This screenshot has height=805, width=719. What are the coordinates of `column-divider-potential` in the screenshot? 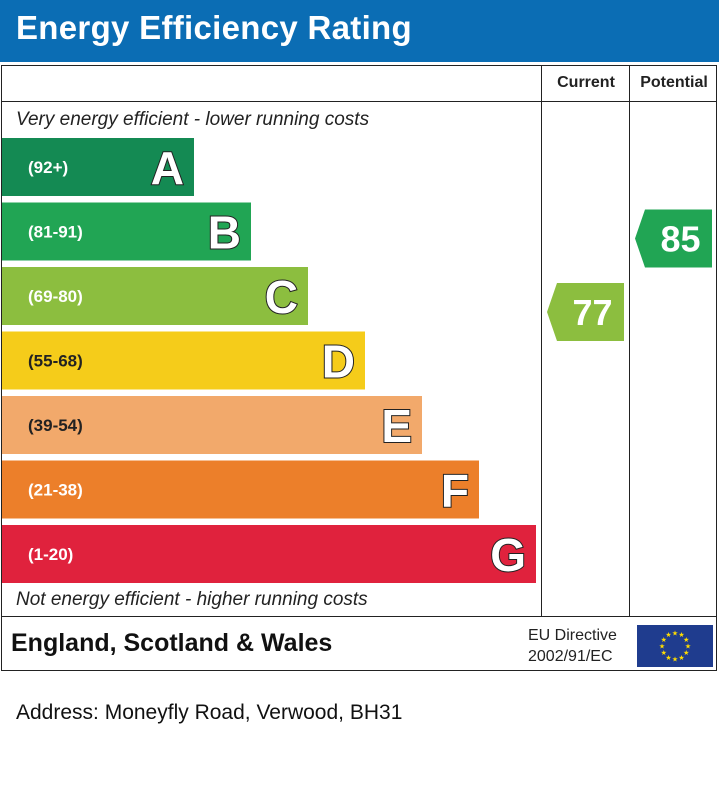 It's located at (629, 341).